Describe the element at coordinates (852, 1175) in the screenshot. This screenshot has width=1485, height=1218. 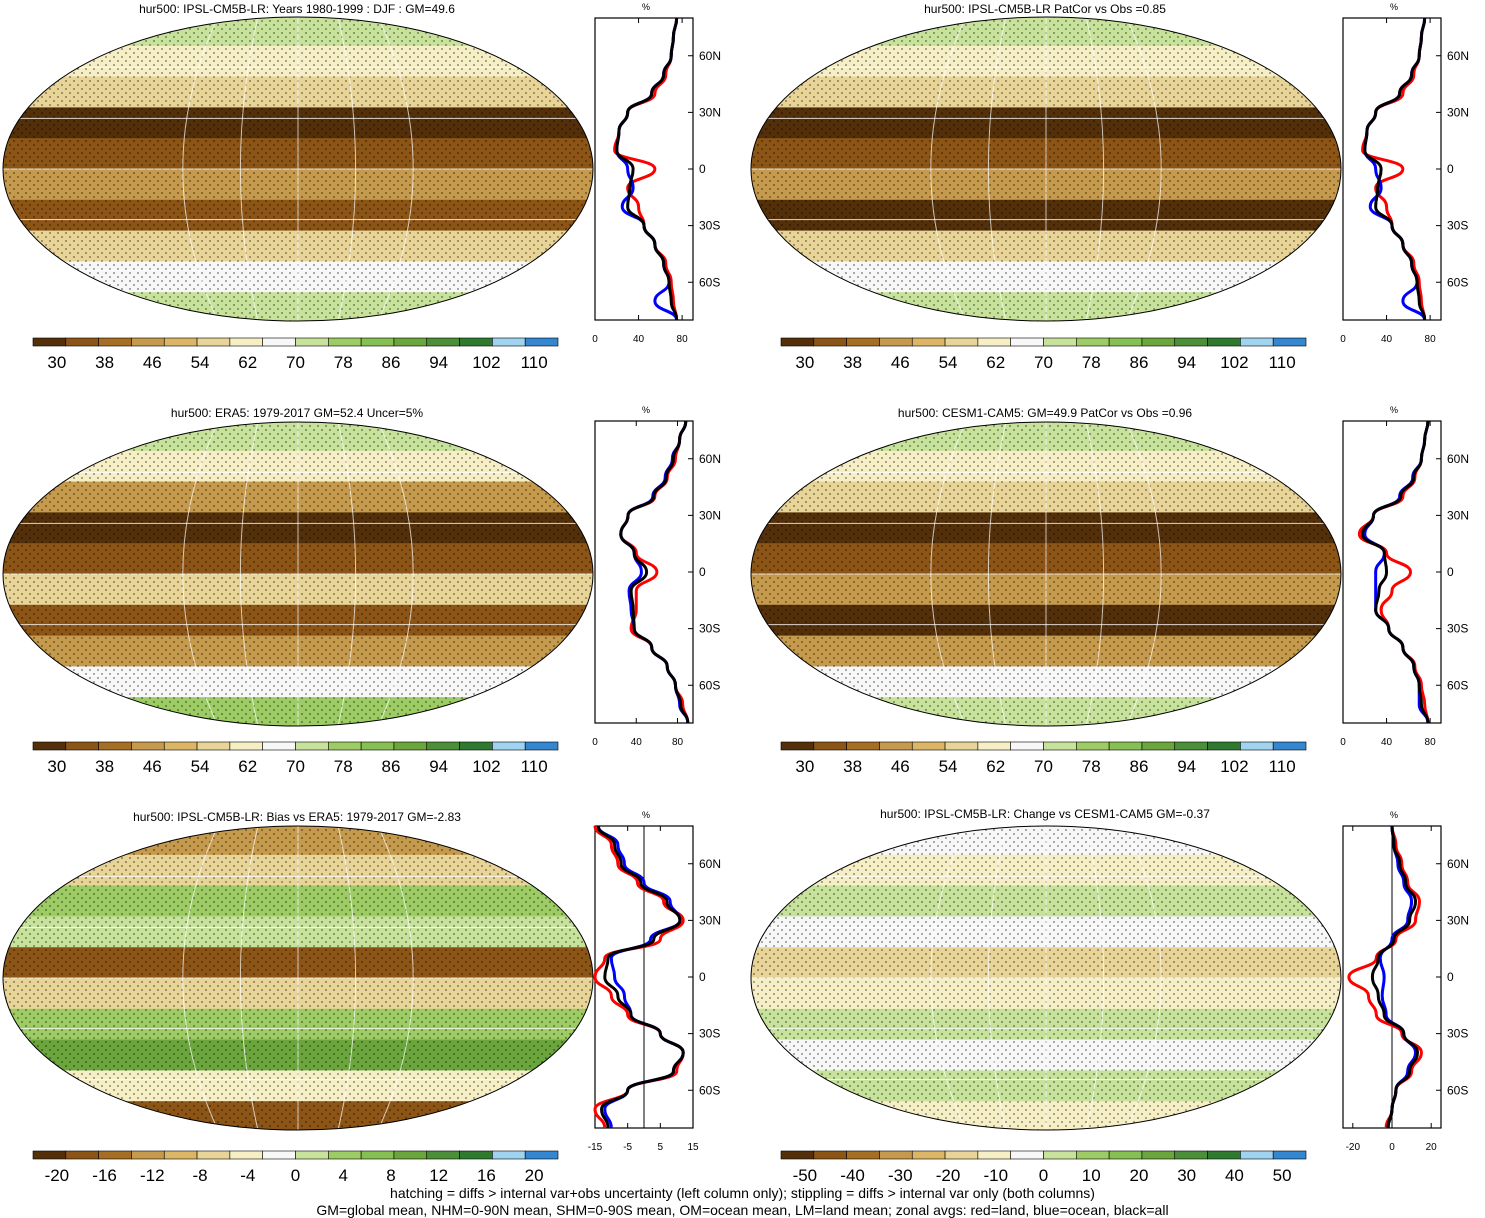
I see `colorbar-tick-label: -40` at that location.